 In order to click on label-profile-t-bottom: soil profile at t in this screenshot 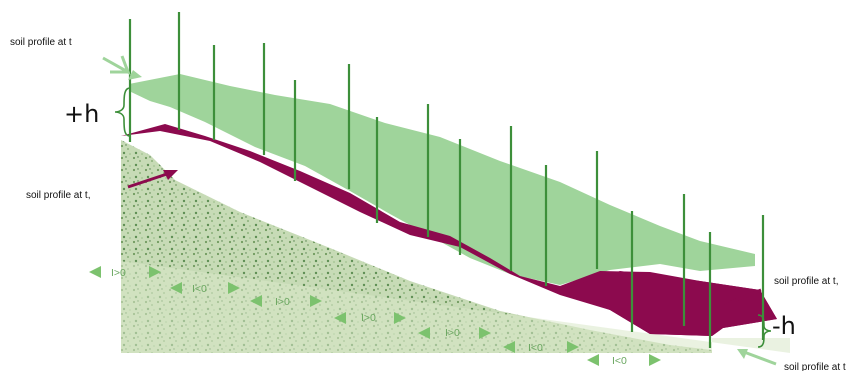, I will do `click(815, 366)`.